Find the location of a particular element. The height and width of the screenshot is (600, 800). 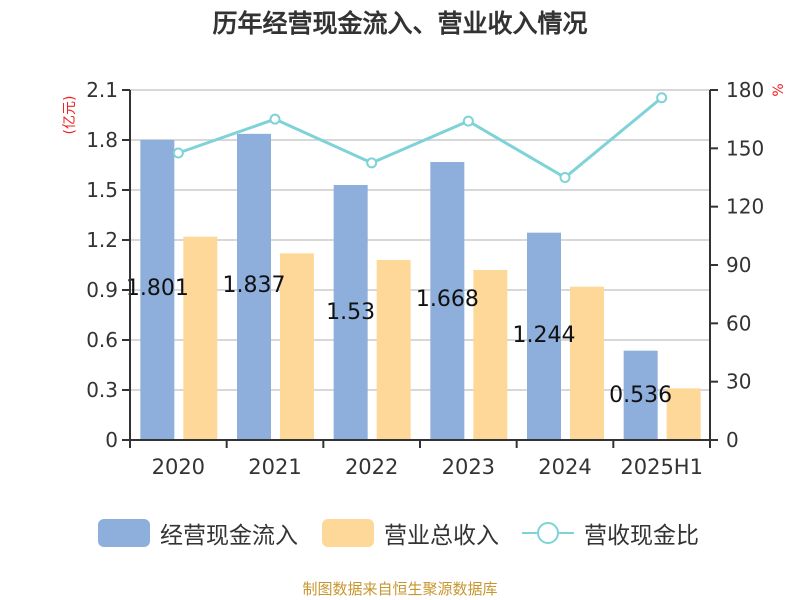

legend-item-cash-inflow: 经营现金流入 is located at coordinates (198, 533).